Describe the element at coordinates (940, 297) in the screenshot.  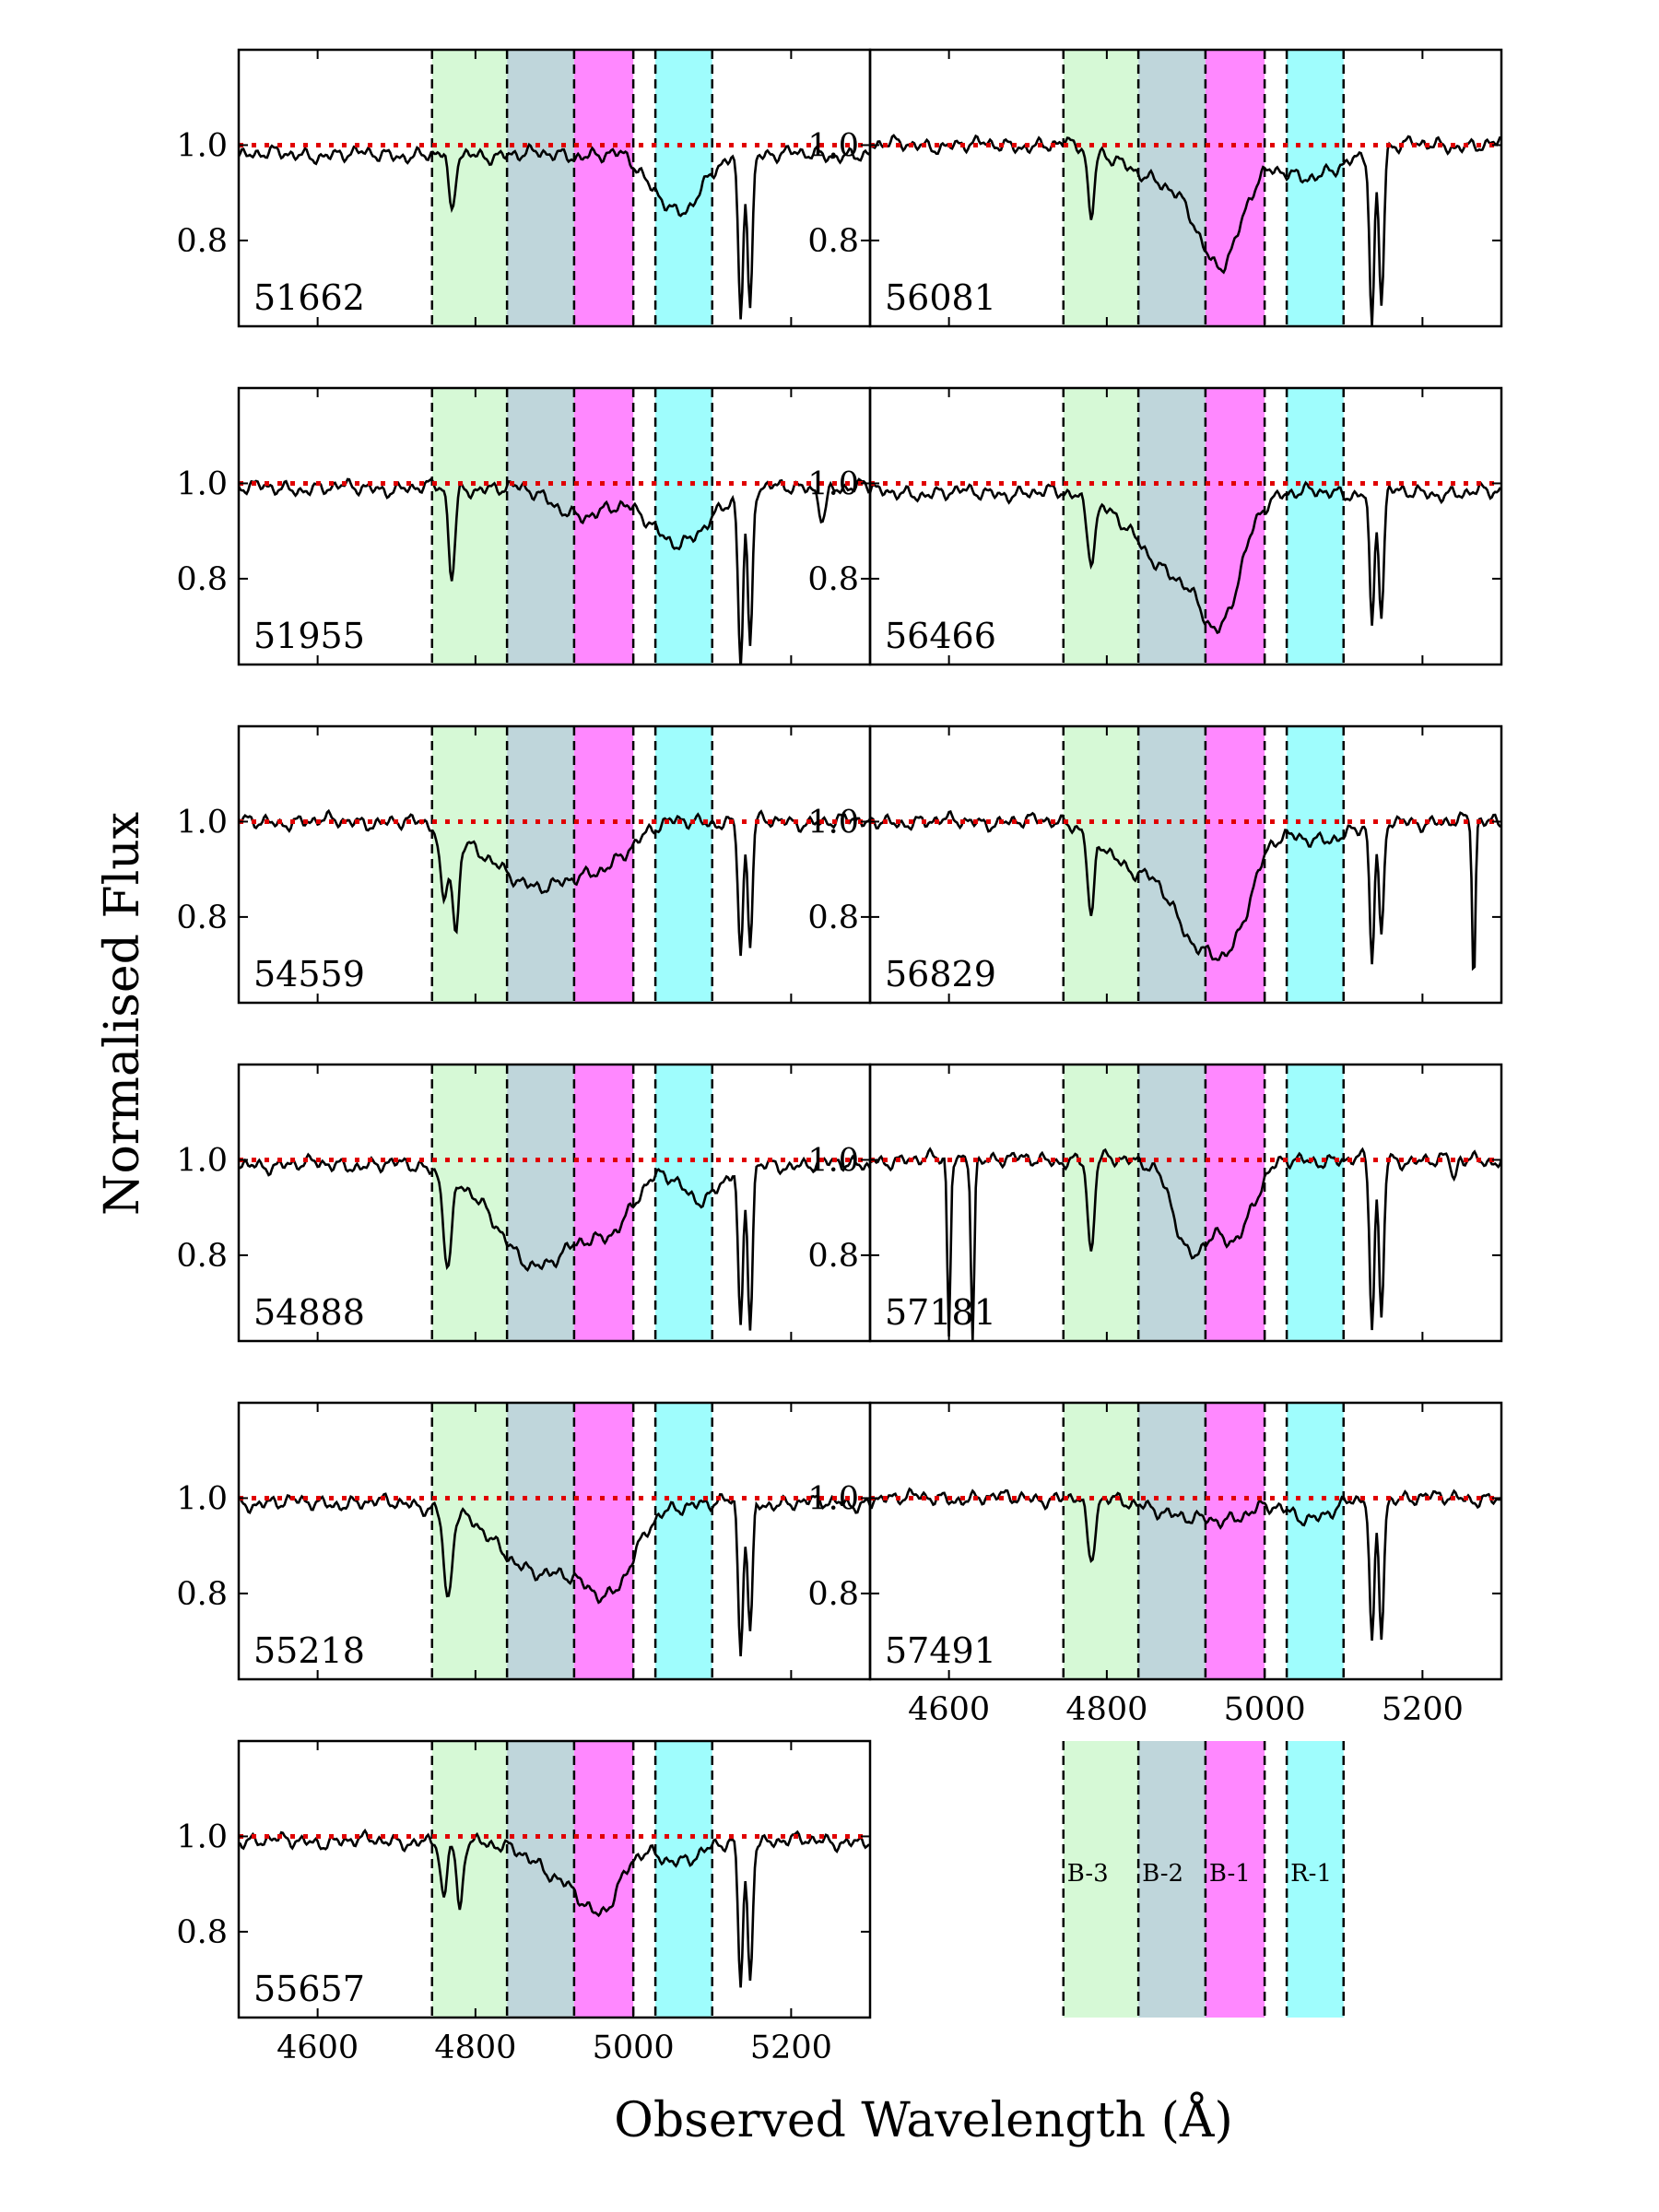
I see `mjd-label: 56081` at that location.